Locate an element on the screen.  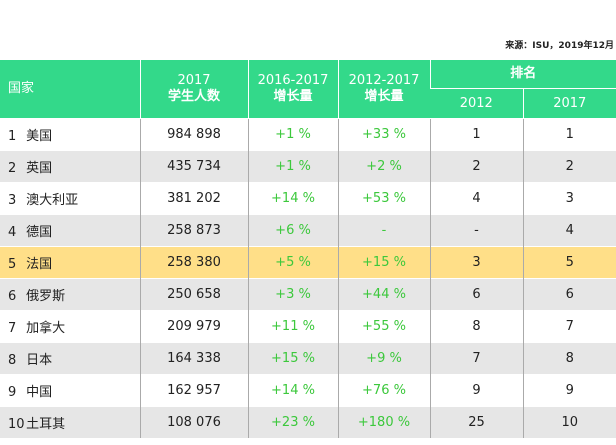
table-row: 3 澳大利亚 381 202 +14 % +53 % 4 3 is located at coordinates (308, 198).